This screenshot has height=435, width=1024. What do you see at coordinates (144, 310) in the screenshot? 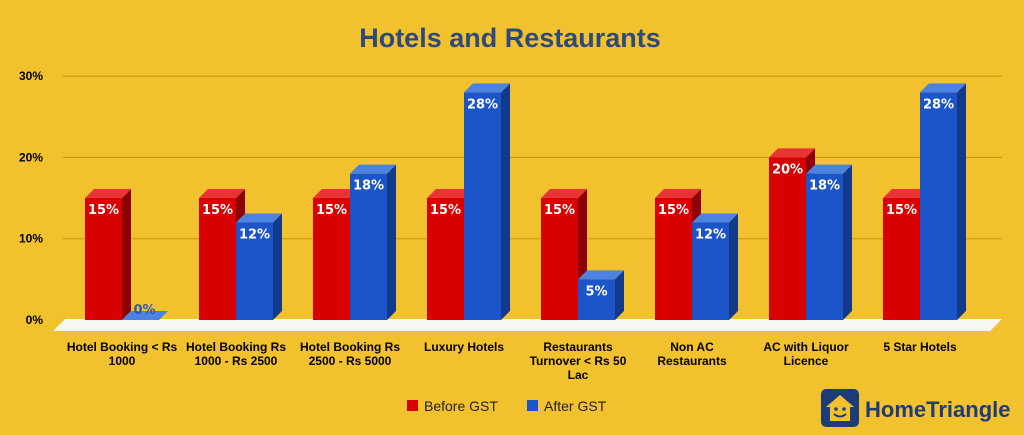
I see `data-label: 0%` at bounding box center [144, 310].